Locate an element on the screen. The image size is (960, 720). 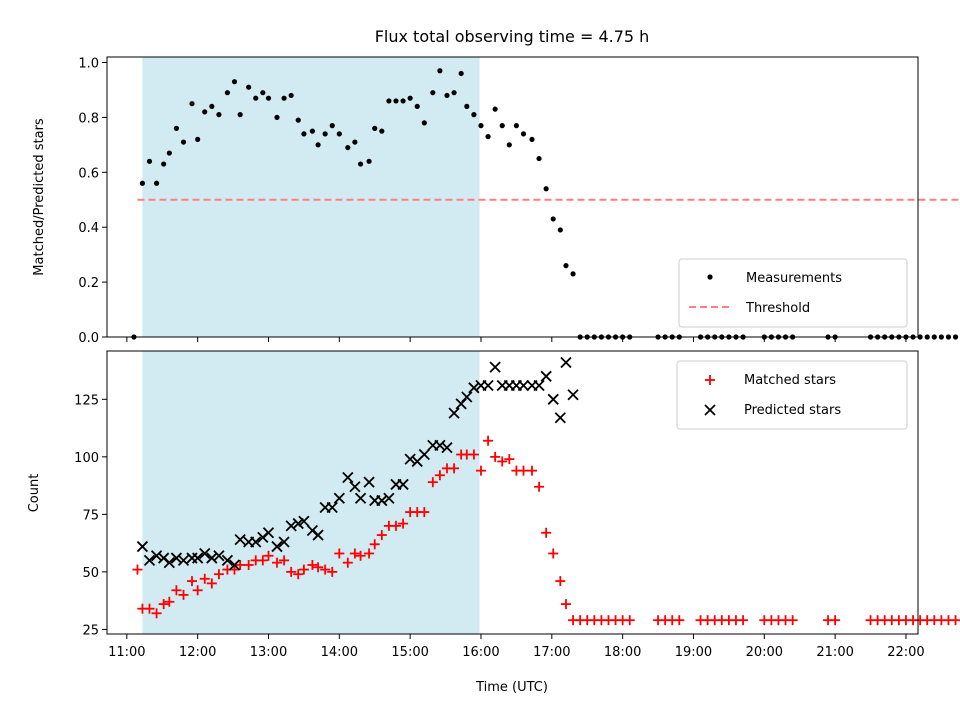
x-tick-label: 15:00 is located at coordinates (409, 652).